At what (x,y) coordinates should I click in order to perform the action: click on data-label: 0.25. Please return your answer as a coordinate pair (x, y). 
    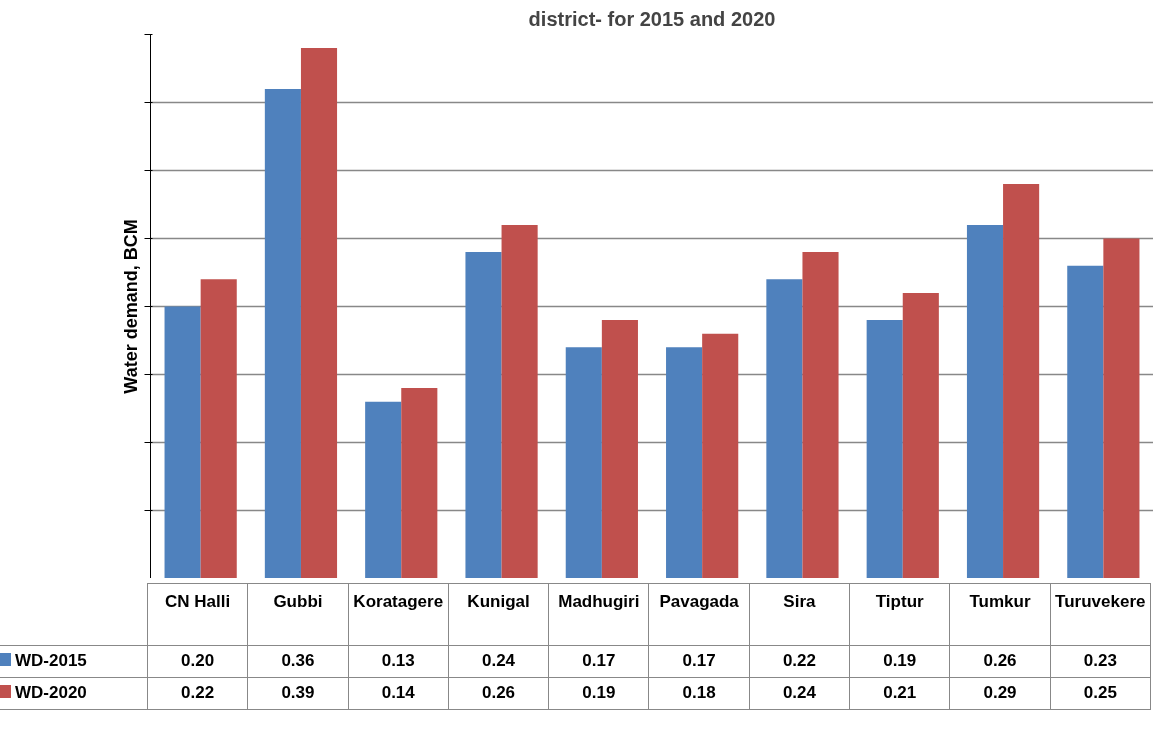
    Looking at the image, I should click on (1100, 693).